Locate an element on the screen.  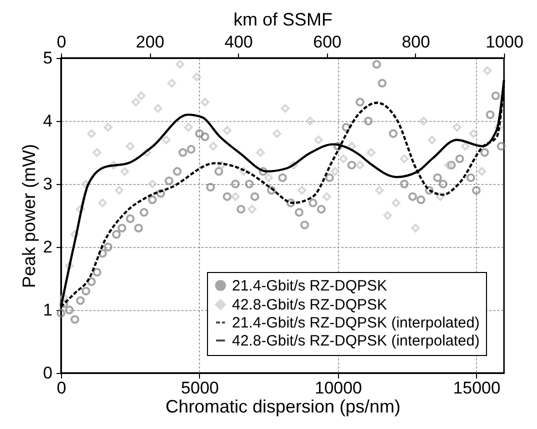
x2-tick-label: 0 is located at coordinates (61, 42).